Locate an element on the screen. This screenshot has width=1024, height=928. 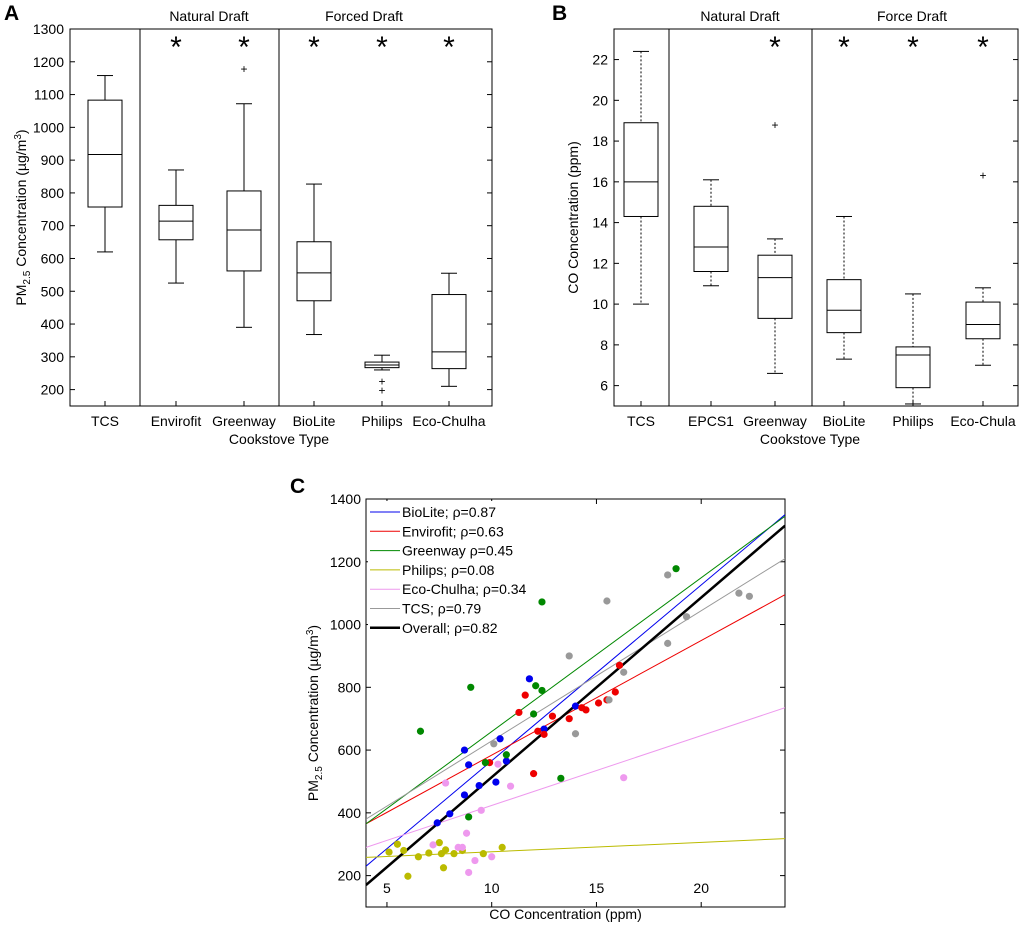
y-axis-label: PM2.5 Concentration (µg/m3) is located at coordinates (23, 217).